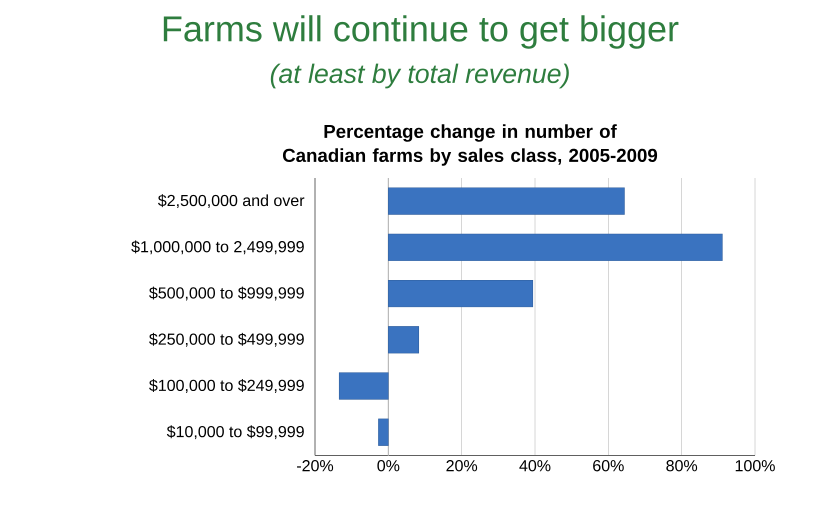 The width and height of the screenshot is (817, 516). Describe the element at coordinates (226, 339) in the screenshot. I see `y-tick-label: $250,000 to $499,999` at that location.